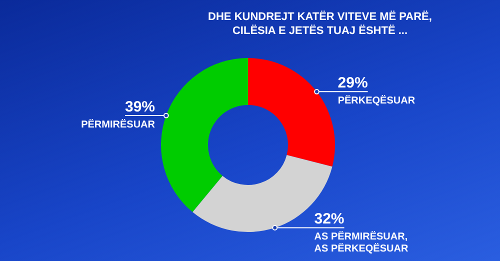 This screenshot has height=261, width=500. What do you see at coordinates (353, 83) in the screenshot?
I see `data-label: 29%` at bounding box center [353, 83].